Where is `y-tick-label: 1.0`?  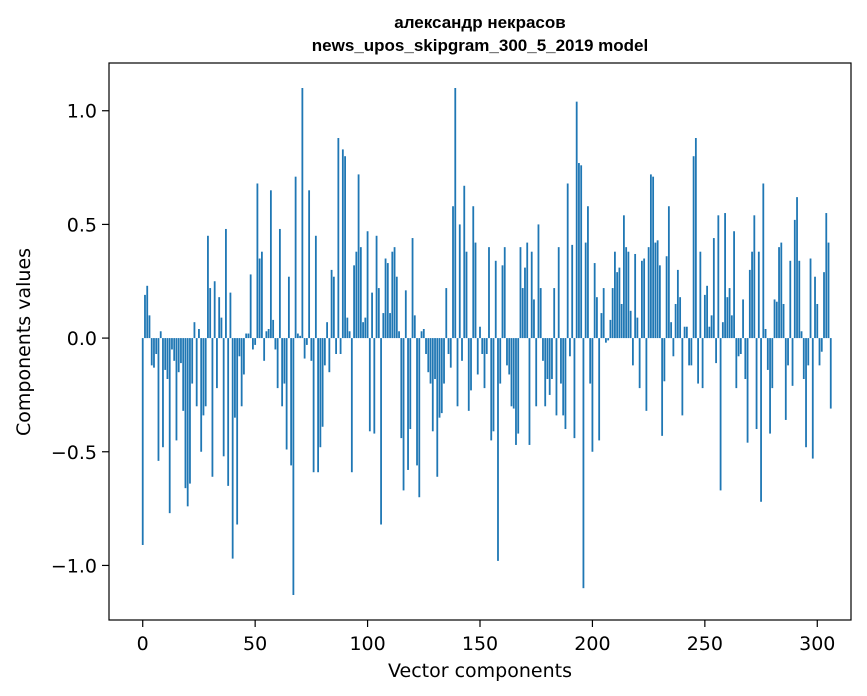 y-tick-label: 1.0 is located at coordinates (82, 112).